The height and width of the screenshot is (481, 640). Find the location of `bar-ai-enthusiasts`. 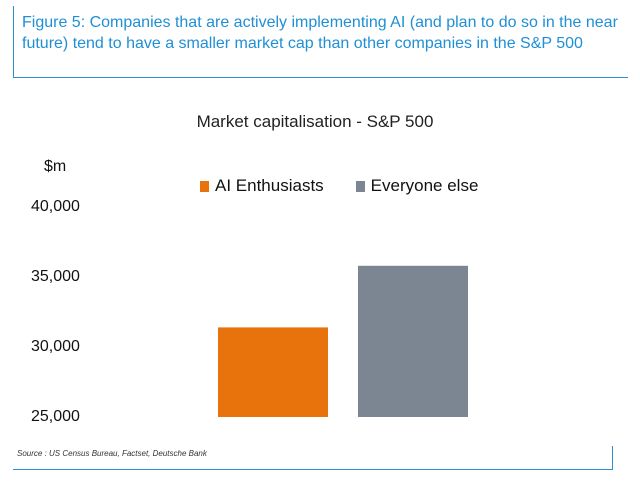

bar-ai-enthusiasts is located at coordinates (273, 372).